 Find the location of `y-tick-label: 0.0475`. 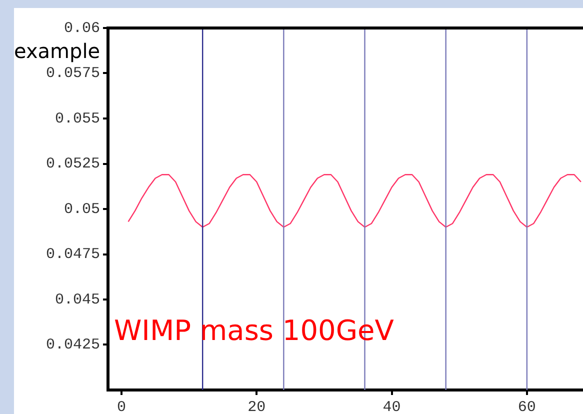

y-tick-label: 0.0475 is located at coordinates (73, 255).